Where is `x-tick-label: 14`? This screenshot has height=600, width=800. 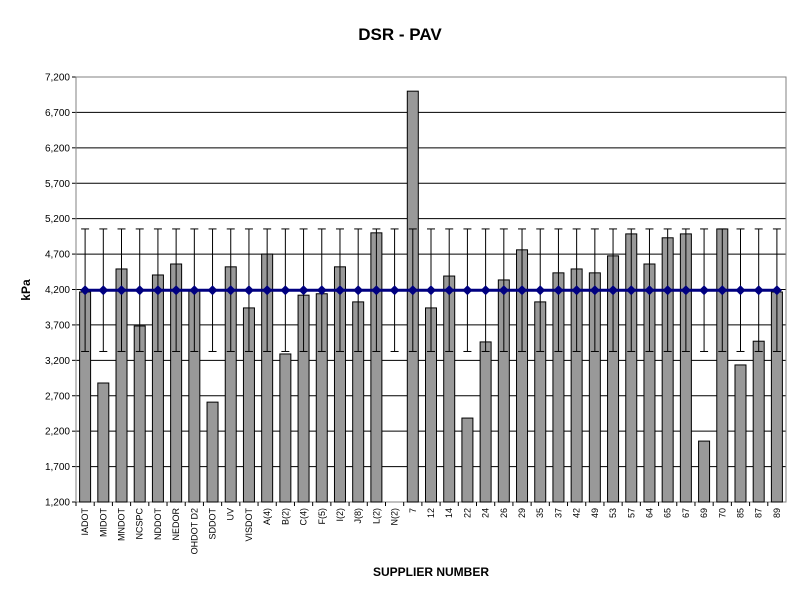
x-tick-label: 14 is located at coordinates (449, 513).